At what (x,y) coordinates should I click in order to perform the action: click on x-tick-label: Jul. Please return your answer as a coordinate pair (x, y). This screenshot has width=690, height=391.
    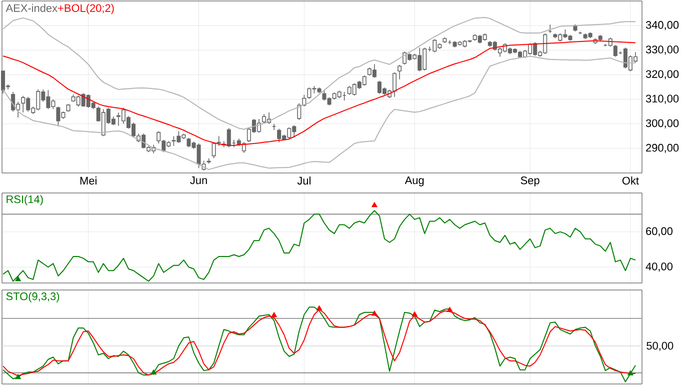
    Looking at the image, I should click on (303, 180).